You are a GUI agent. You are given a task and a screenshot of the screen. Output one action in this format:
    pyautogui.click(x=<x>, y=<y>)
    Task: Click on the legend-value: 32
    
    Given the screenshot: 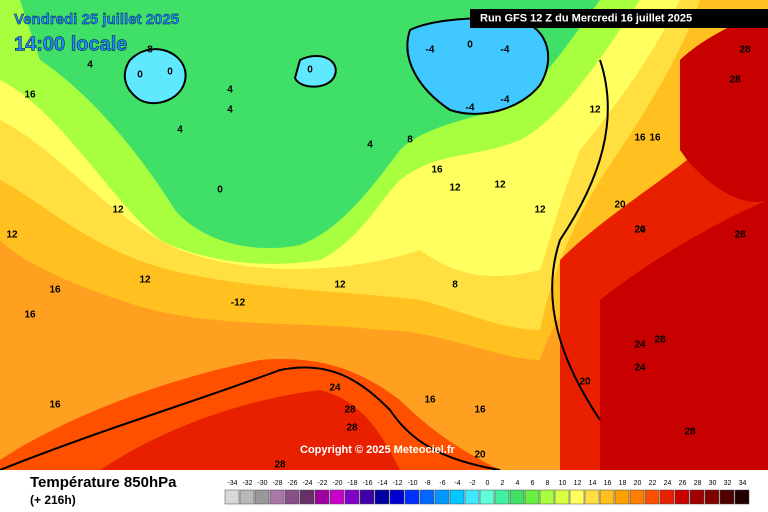 What is the action you would take?
    pyautogui.click(x=728, y=483)
    